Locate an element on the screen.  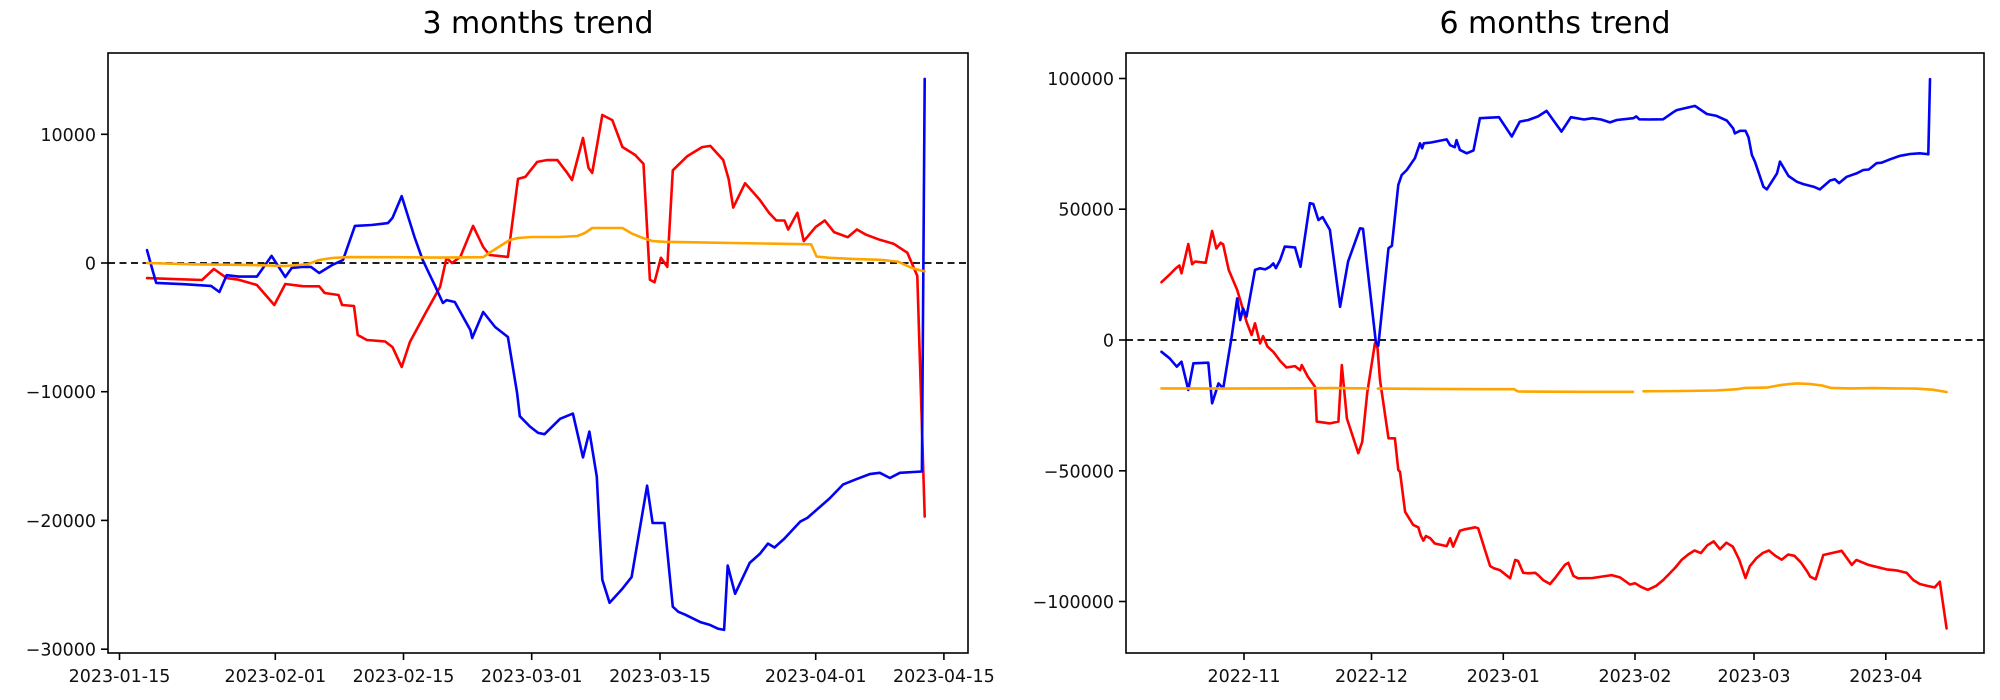
right-chart-title: 6 months trend is located at coordinates (1555, 23).